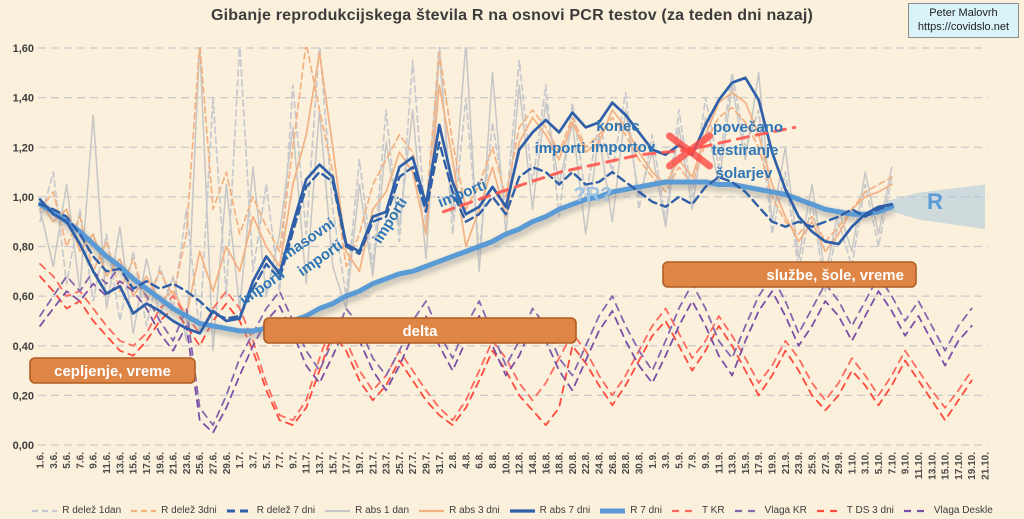  I want to click on legend-item-t-ds-3-dni: T DS 3 dni, so click(855, 510).